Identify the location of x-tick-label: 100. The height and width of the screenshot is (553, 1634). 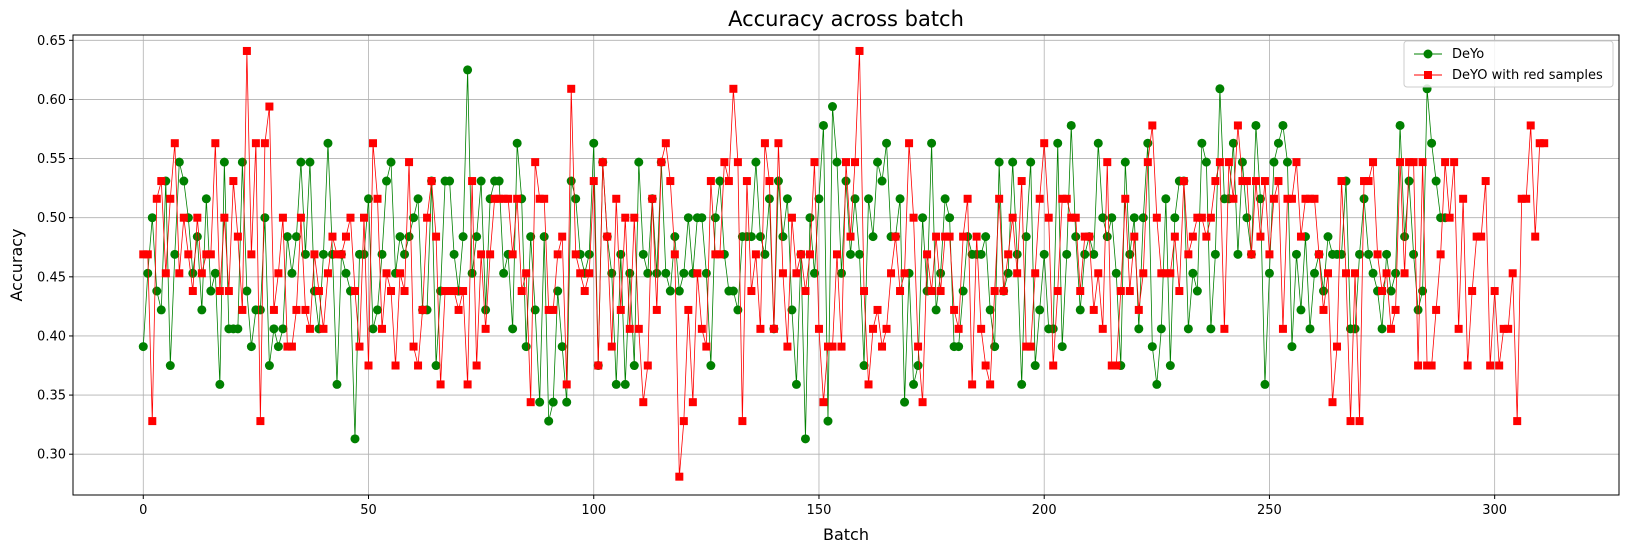
(593, 510).